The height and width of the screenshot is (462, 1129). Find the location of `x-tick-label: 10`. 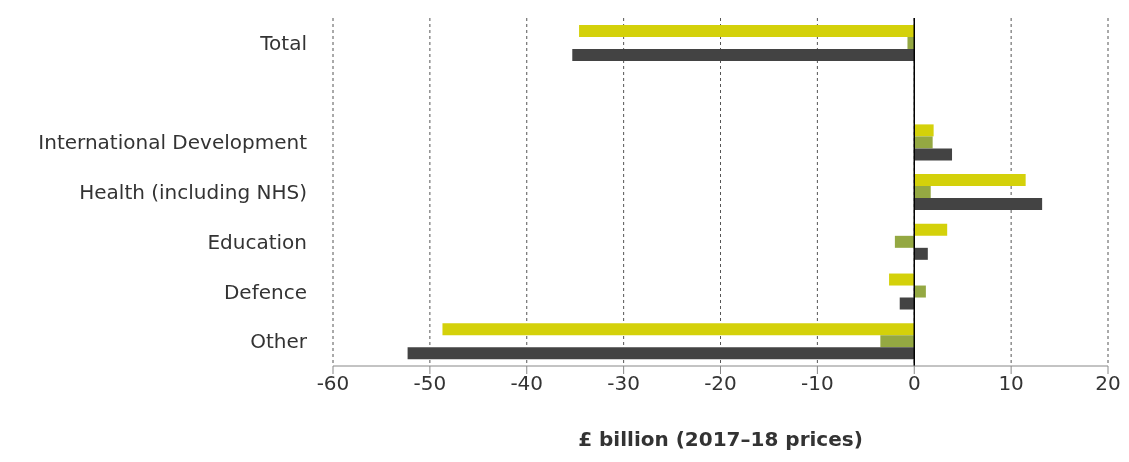

x-tick-label: 10 is located at coordinates (1011, 383).